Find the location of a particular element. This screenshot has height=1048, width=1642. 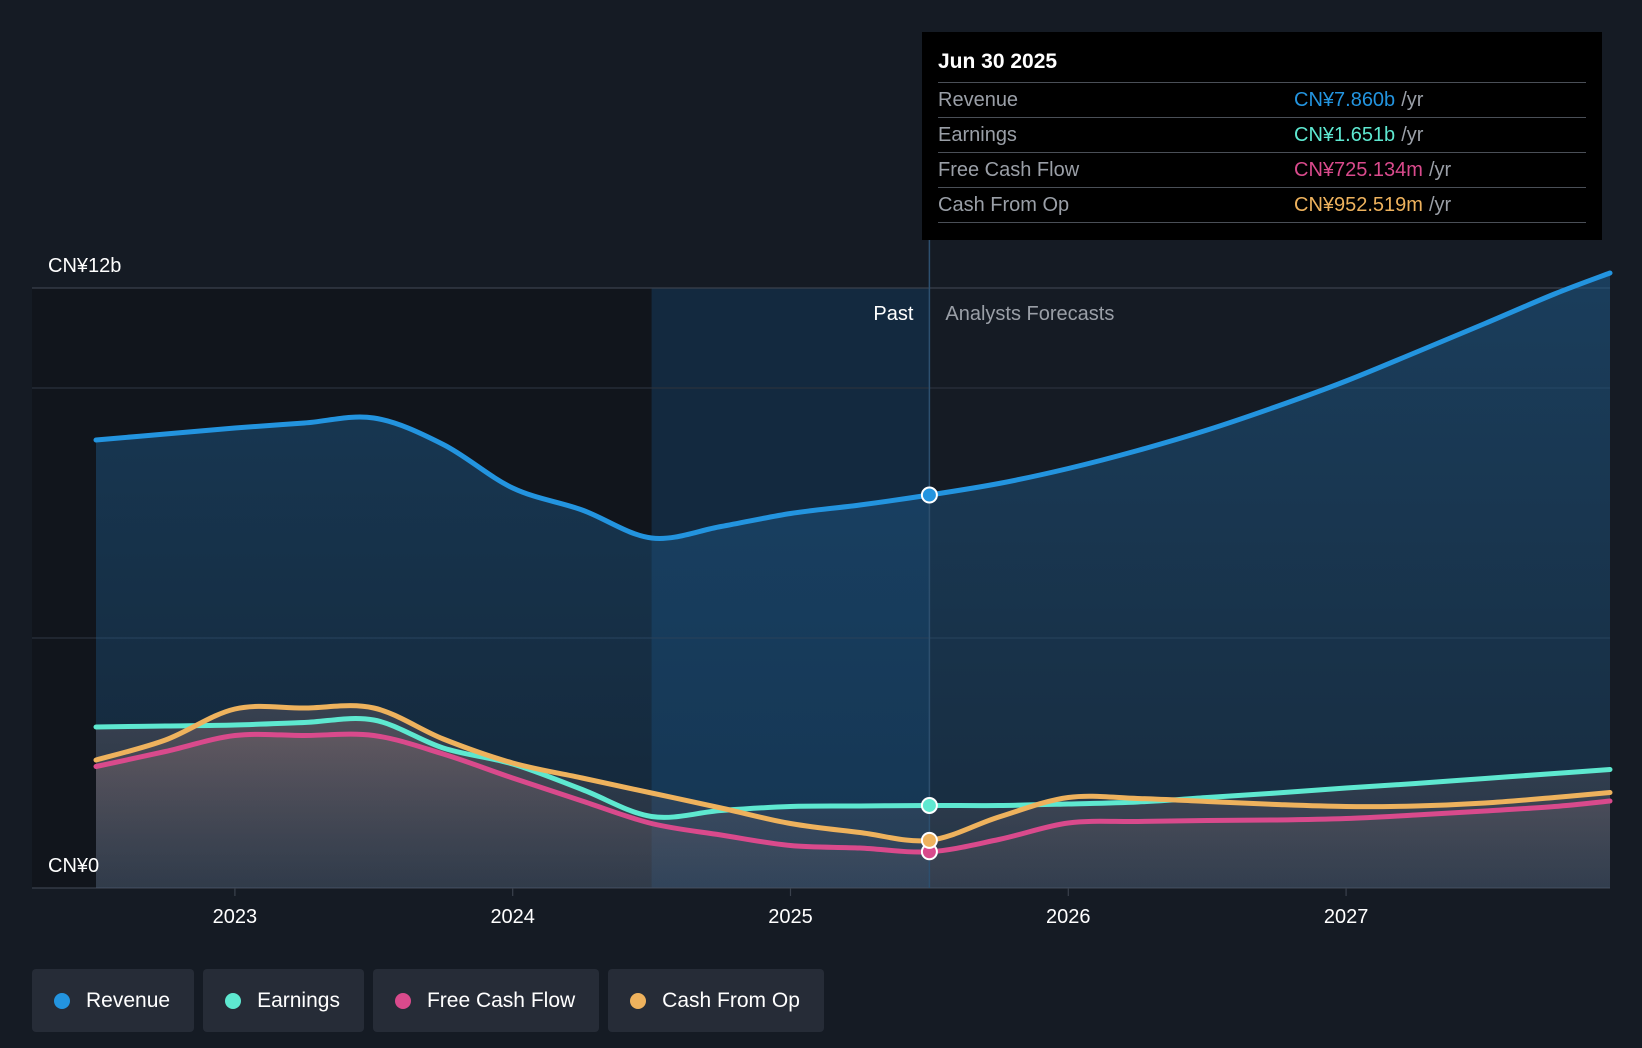

free-cash-flow-line is located at coordinates (853, 793).